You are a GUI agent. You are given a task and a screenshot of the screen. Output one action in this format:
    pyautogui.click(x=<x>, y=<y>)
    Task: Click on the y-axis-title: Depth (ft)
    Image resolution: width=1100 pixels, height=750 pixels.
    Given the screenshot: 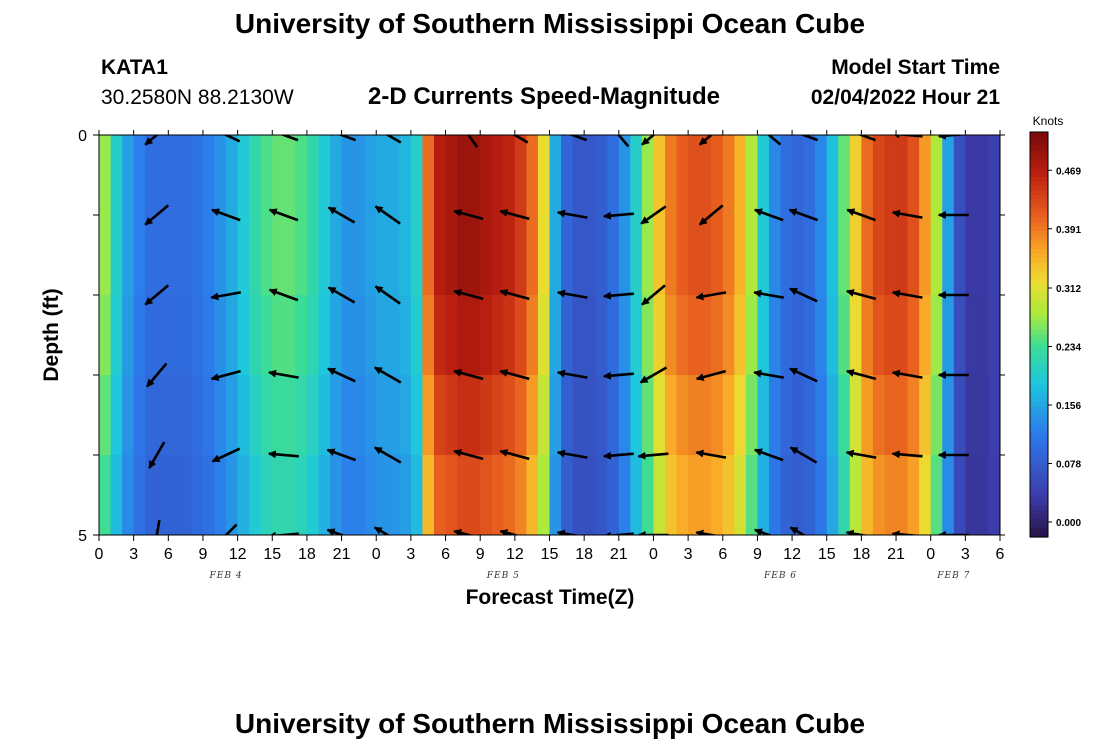 What is the action you would take?
    pyautogui.click(x=51, y=334)
    